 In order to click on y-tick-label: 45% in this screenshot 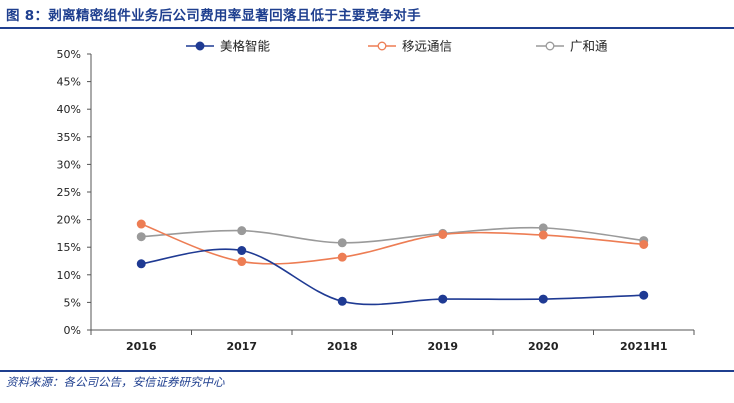, I will do `click(69, 82)`.